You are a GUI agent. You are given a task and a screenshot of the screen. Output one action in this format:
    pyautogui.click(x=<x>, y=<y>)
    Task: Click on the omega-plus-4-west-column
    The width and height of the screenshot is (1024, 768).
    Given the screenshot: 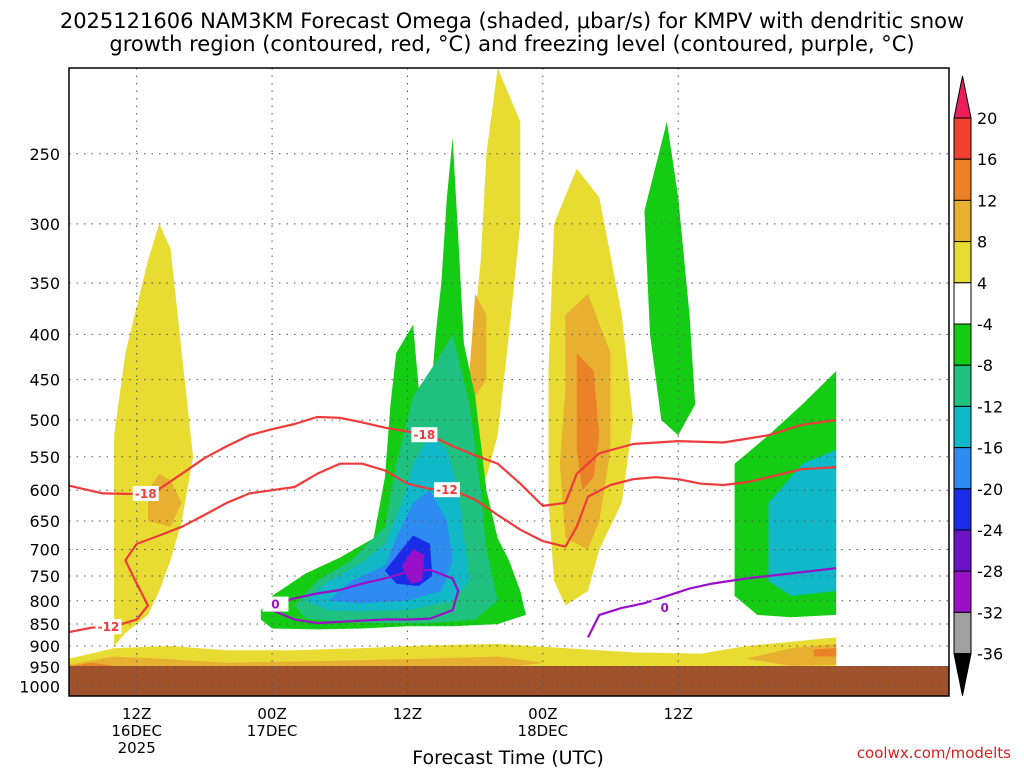 What is the action you would take?
    pyautogui.click(x=154, y=435)
    